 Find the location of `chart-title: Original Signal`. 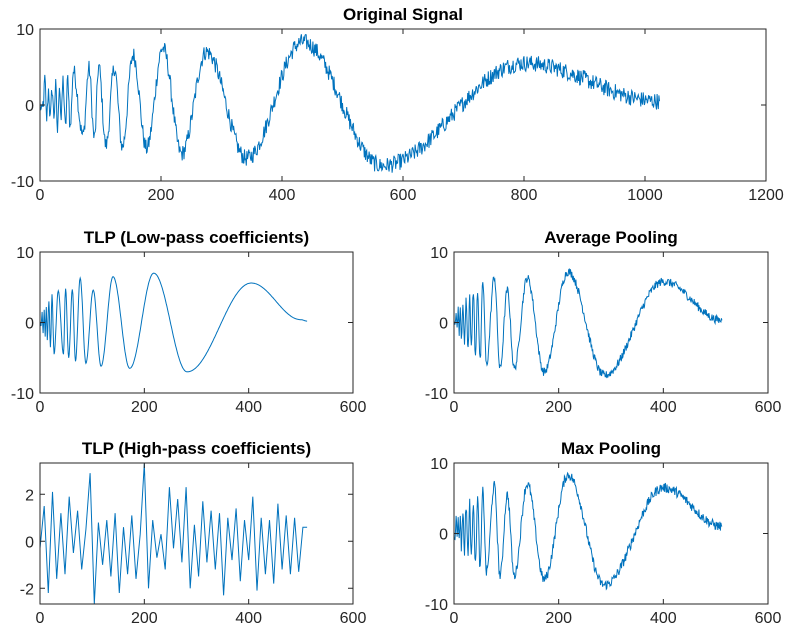

chart-title: Original Signal is located at coordinates (403, 14).